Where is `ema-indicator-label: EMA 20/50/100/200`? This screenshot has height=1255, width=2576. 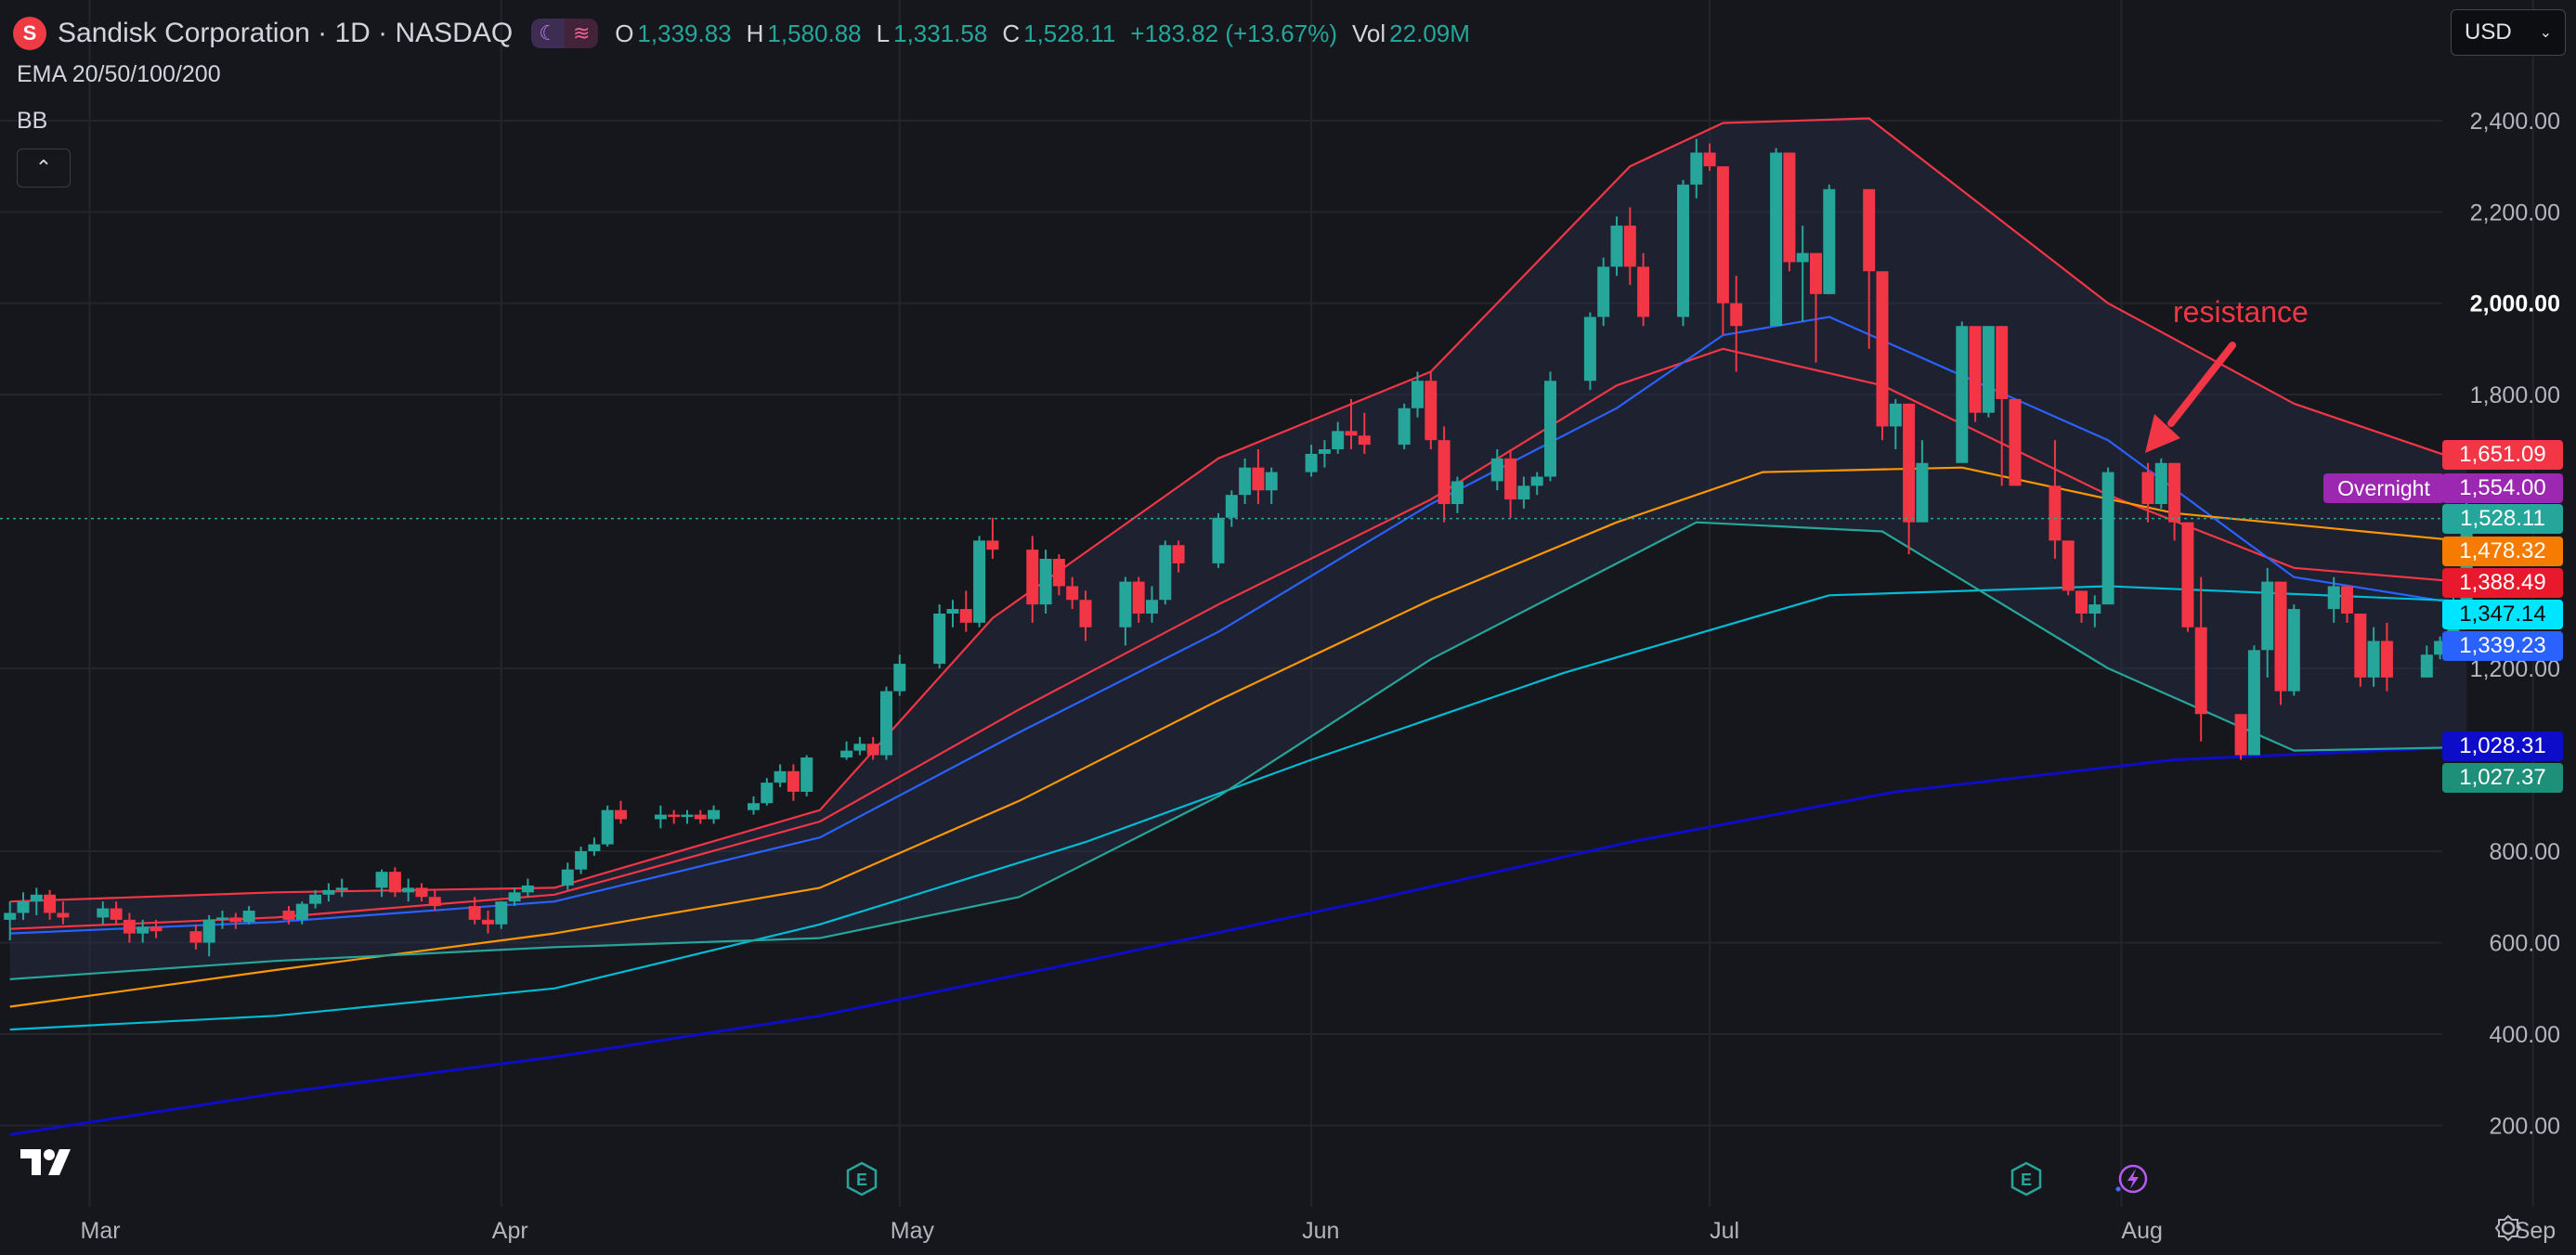 ema-indicator-label: EMA 20/50/100/200 is located at coordinates (119, 74).